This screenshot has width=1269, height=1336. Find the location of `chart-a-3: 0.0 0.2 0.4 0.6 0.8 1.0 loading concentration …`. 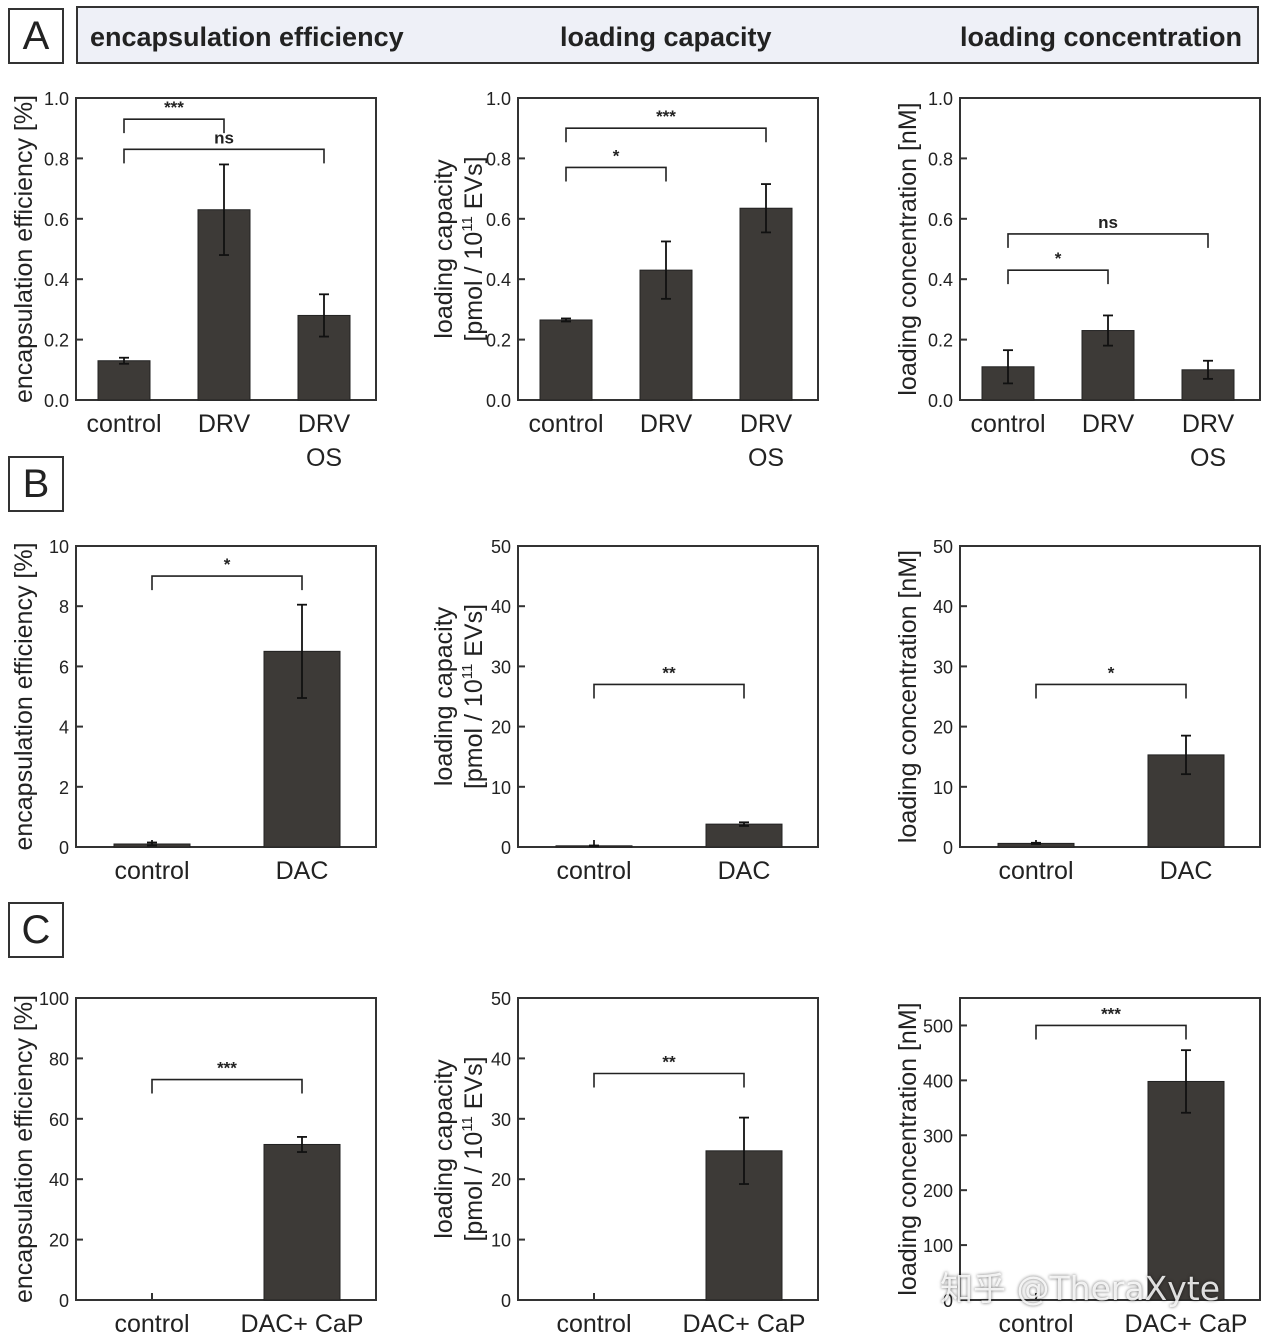

chart-a-3: 0.0 0.2 0.4 0.6 0.8 1.0 loading concentration … is located at coordinates (1077, 280).